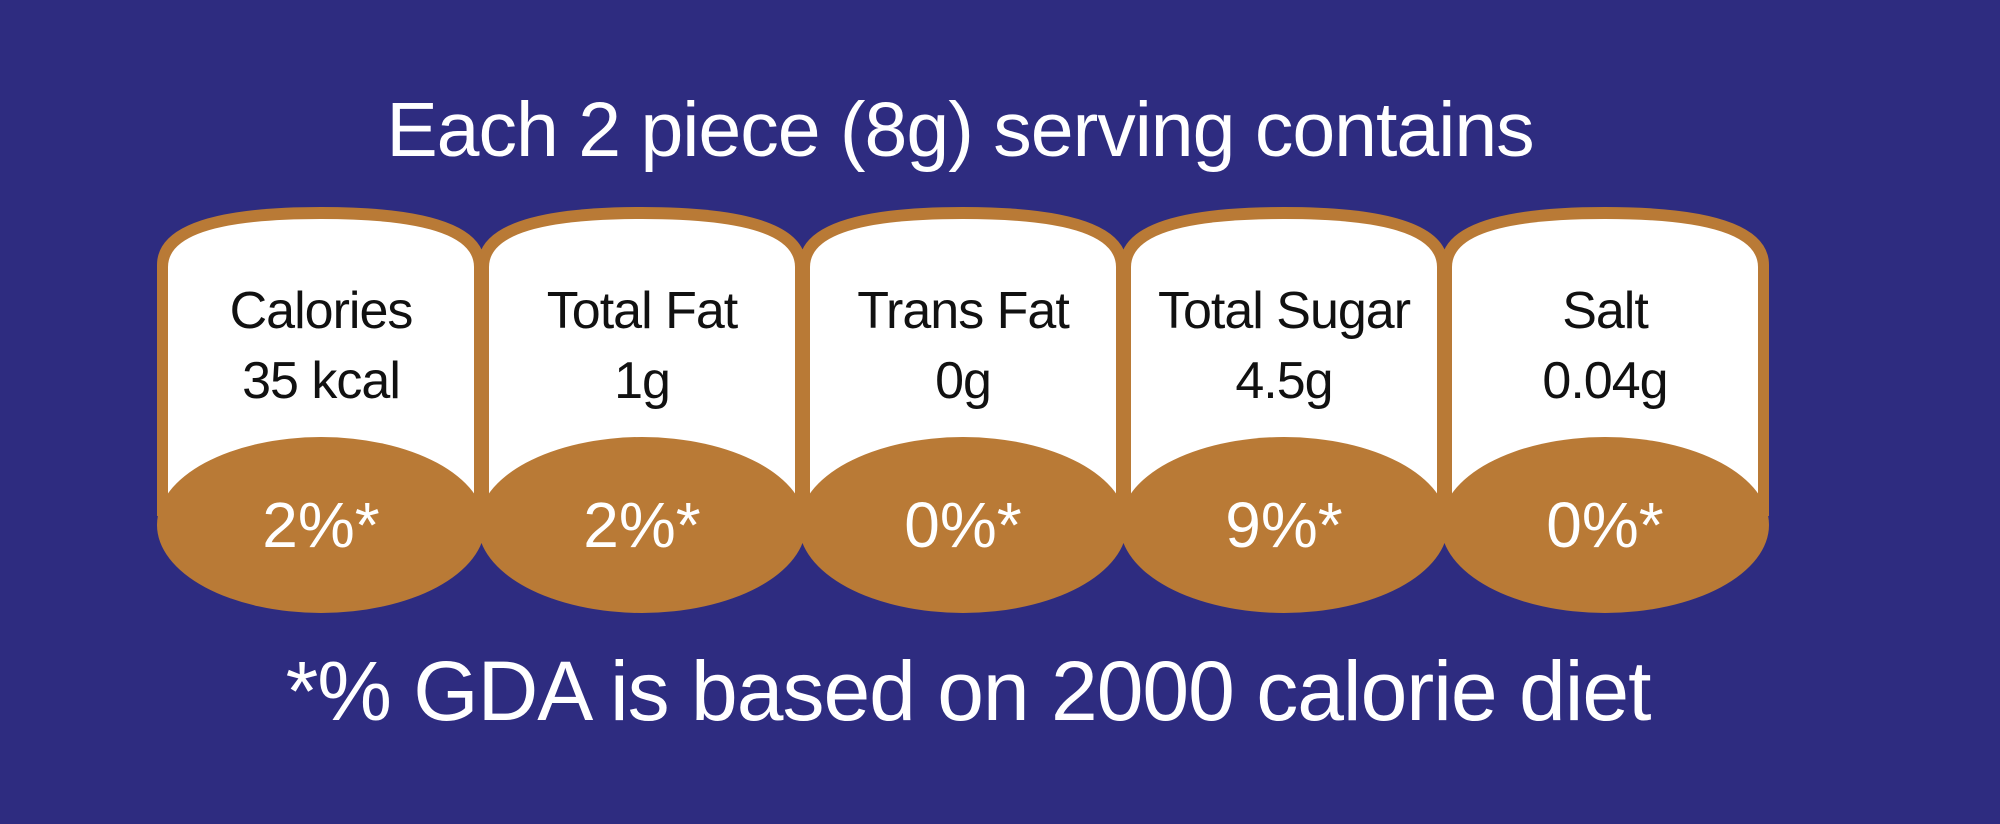 This screenshot has width=2000, height=824. What do you see at coordinates (642, 381) in the screenshot?
I see `nutrient-amount: 1g` at bounding box center [642, 381].